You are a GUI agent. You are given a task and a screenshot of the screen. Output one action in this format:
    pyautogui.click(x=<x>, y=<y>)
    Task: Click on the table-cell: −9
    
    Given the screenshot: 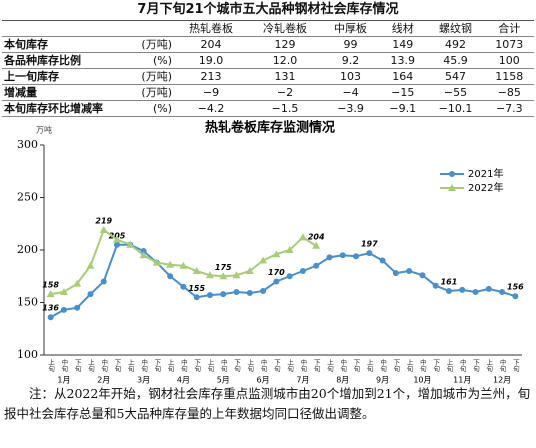 What is the action you would take?
    pyautogui.click(x=211, y=92)
    